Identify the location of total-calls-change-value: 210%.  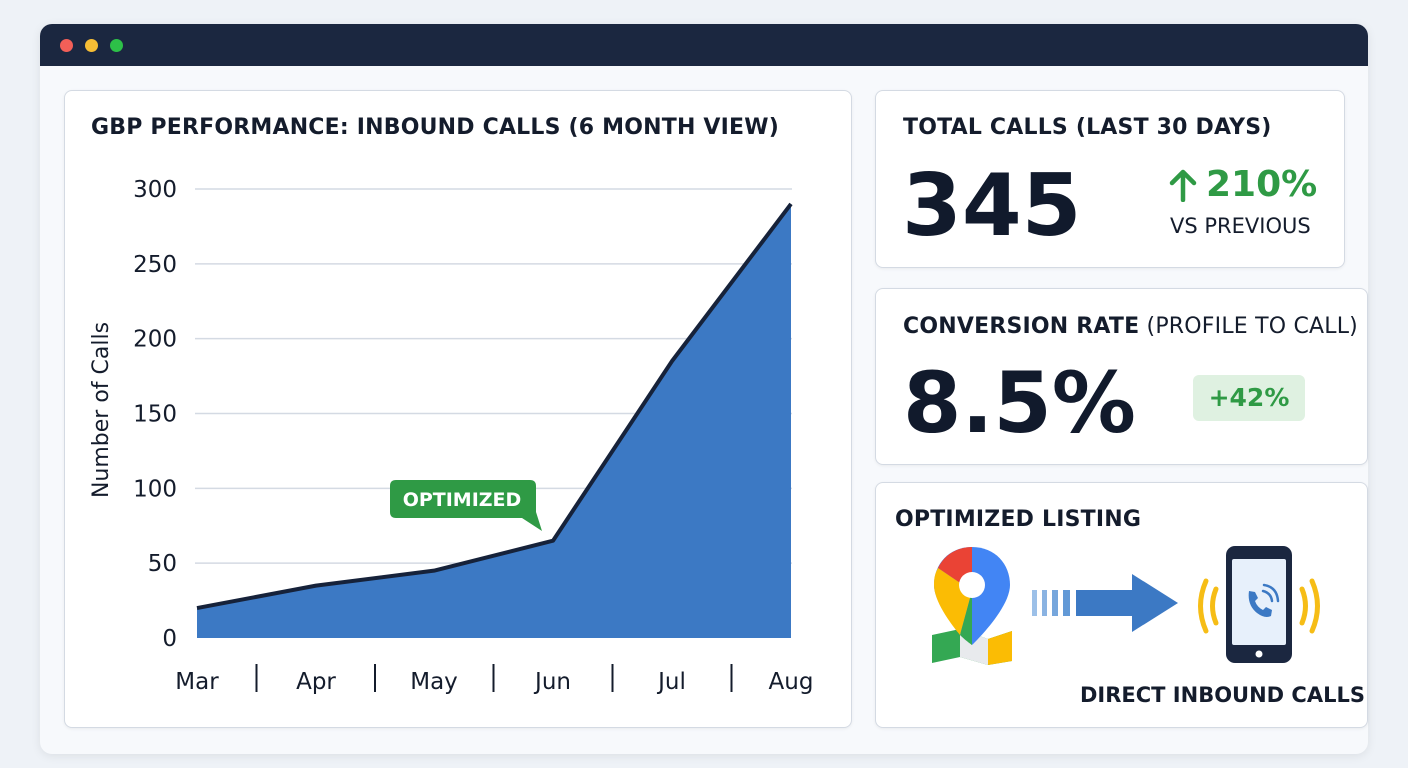
(1262, 184).